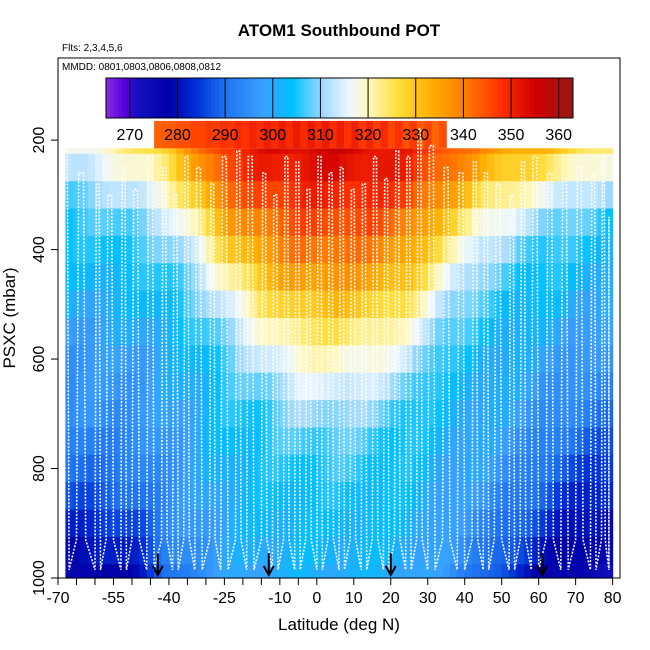 This screenshot has height=650, width=650. Describe the element at coordinates (39, 140) in the screenshot. I see `y-tick-label: 200` at that location.